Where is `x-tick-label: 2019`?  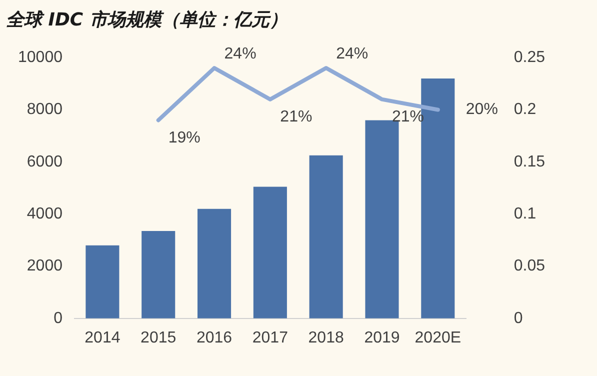
x-tick-label: 2019 is located at coordinates (382, 337).